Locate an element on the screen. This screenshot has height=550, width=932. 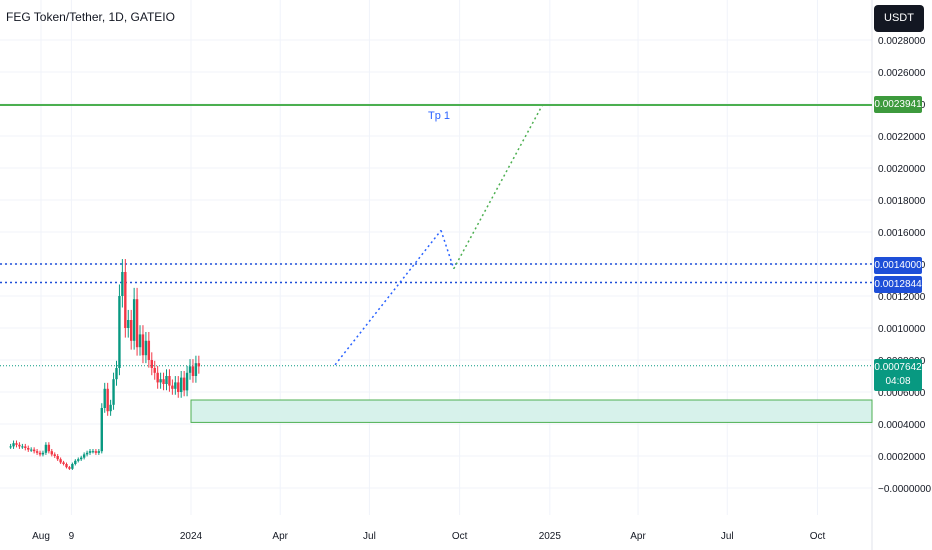
y-tick-label: 0.0018000 is located at coordinates (902, 201).